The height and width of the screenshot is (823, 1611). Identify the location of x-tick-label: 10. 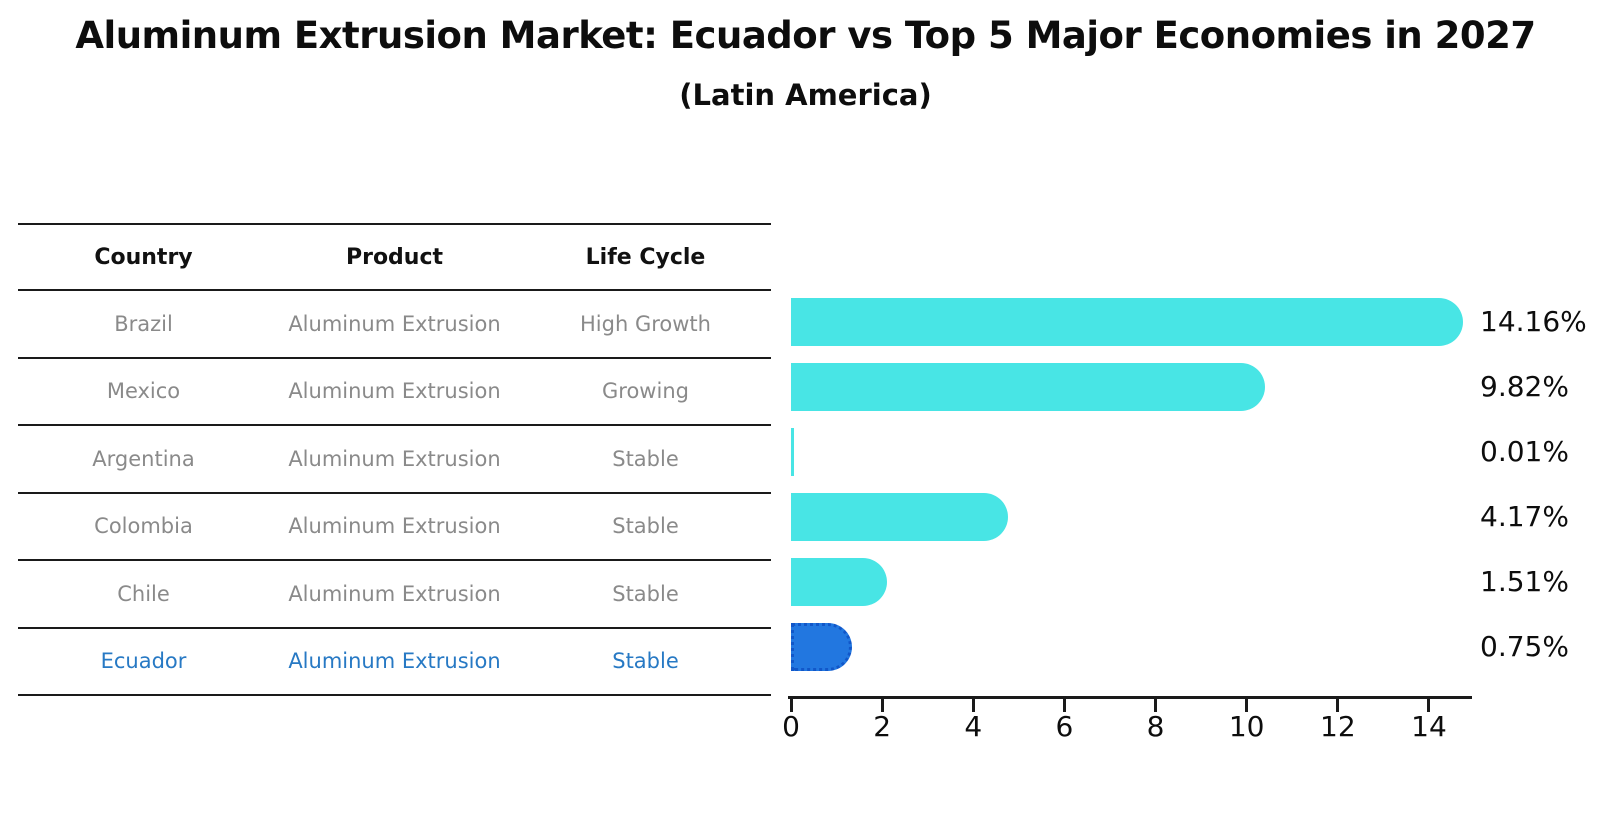
(1246, 726).